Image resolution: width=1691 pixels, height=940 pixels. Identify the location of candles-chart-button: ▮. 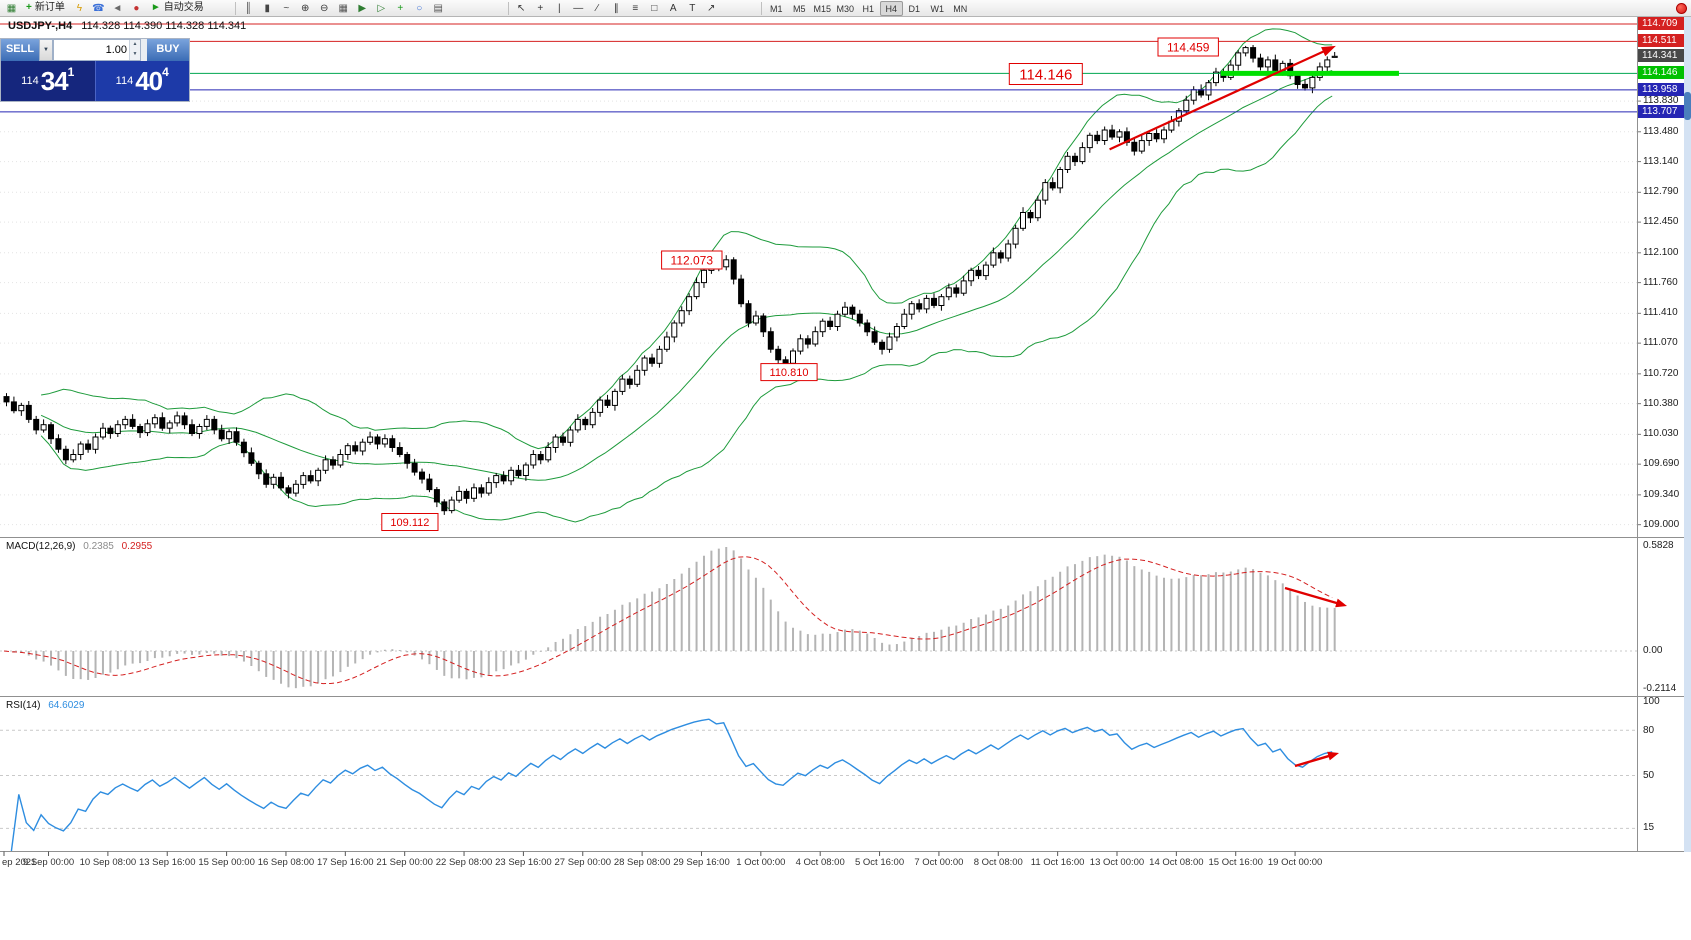
(267, 8).